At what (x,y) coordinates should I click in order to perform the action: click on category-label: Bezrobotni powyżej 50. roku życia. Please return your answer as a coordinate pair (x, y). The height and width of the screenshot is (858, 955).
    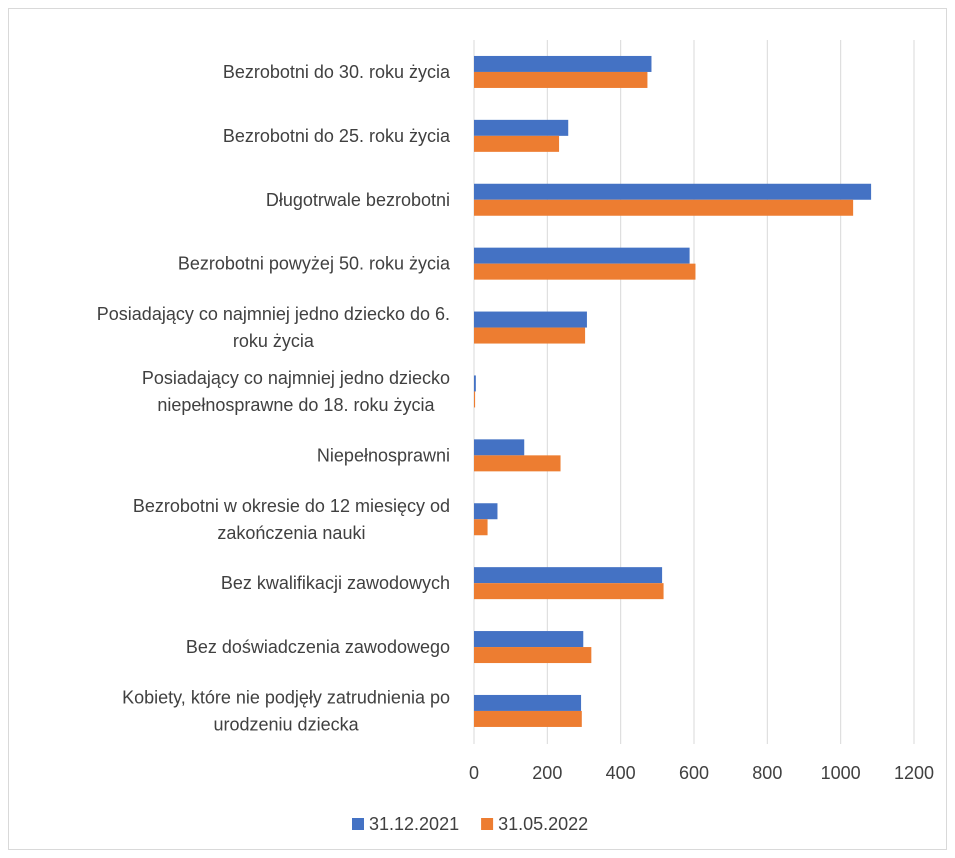
    Looking at the image, I should click on (314, 264).